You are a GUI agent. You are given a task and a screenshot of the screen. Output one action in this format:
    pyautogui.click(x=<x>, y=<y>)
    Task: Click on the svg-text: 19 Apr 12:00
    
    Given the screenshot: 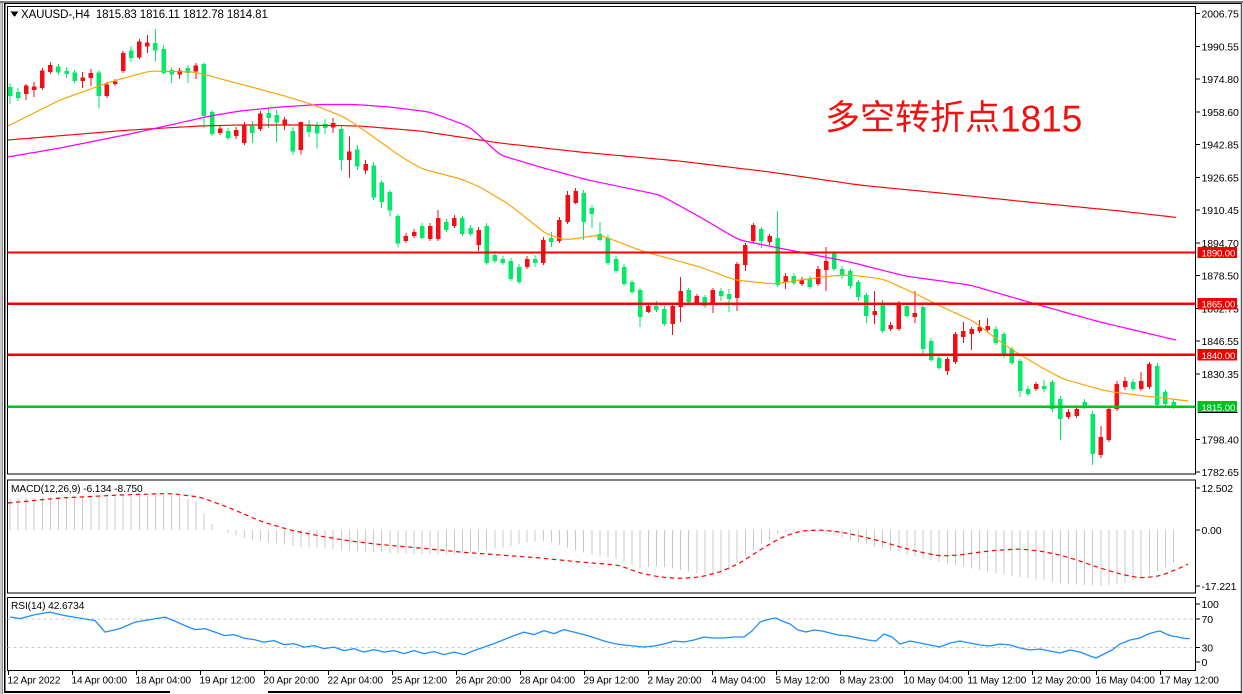 What is the action you would take?
    pyautogui.click(x=228, y=681)
    